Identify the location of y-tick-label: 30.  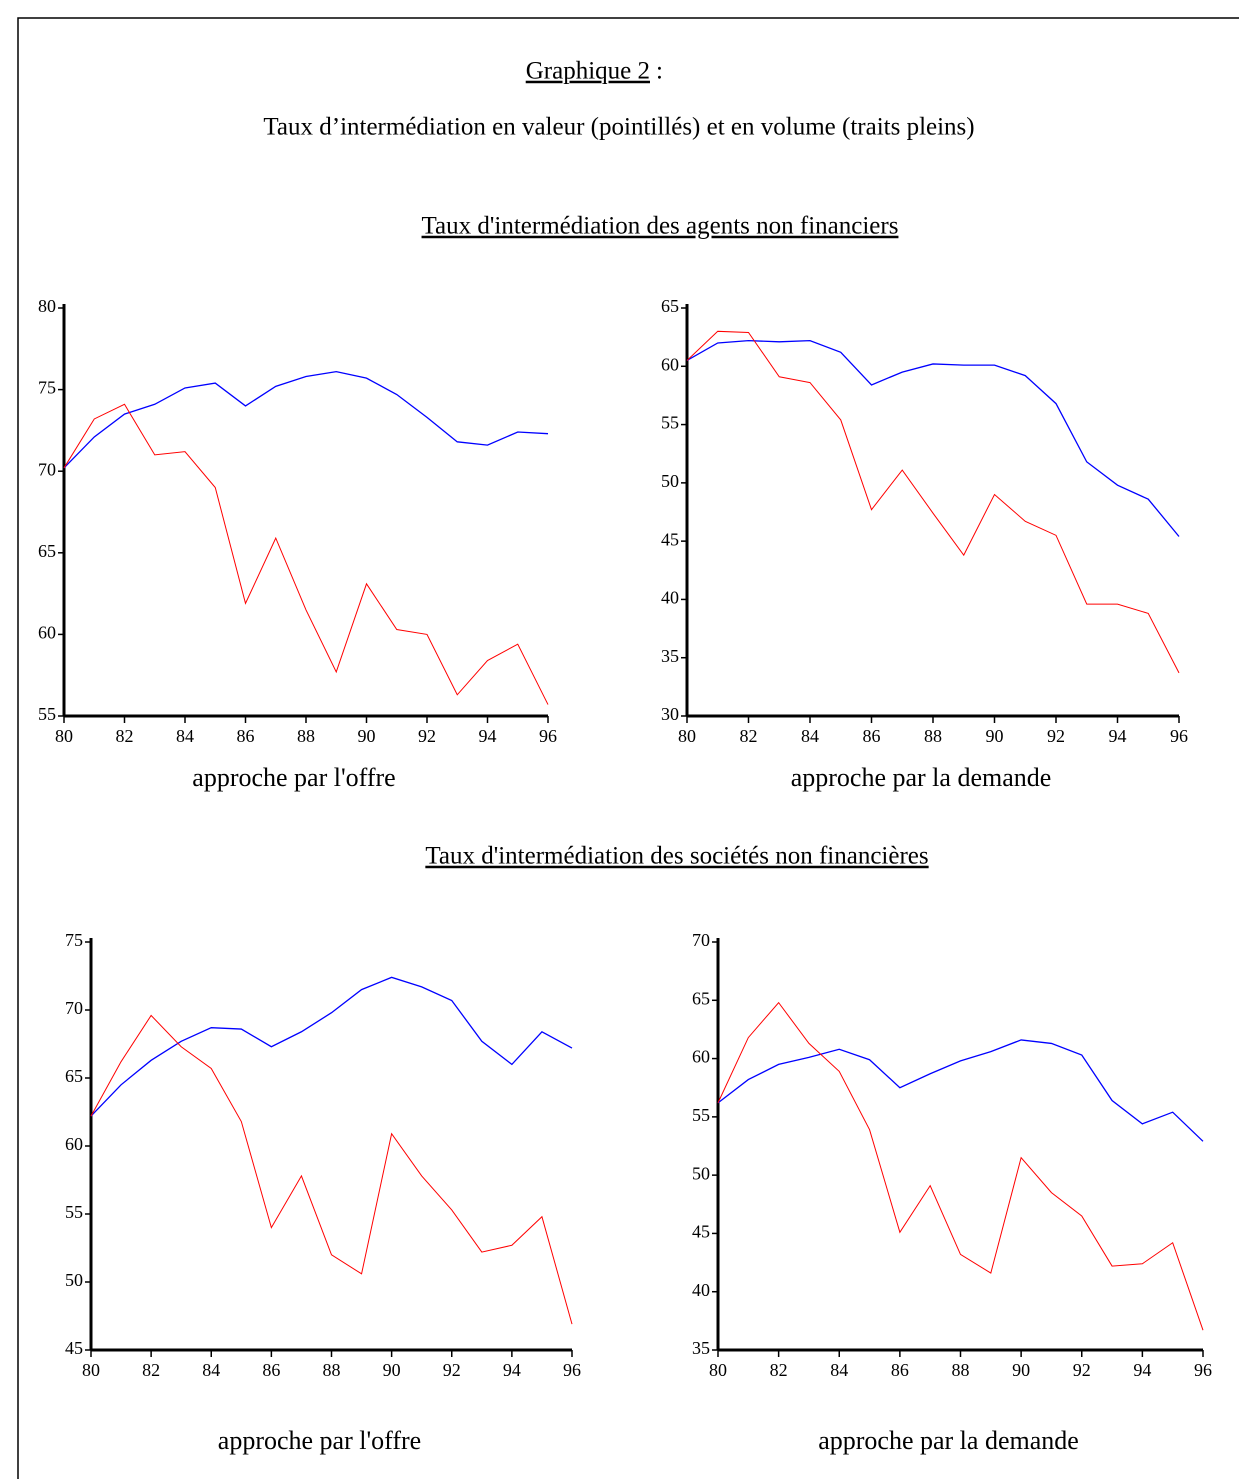
(670, 714).